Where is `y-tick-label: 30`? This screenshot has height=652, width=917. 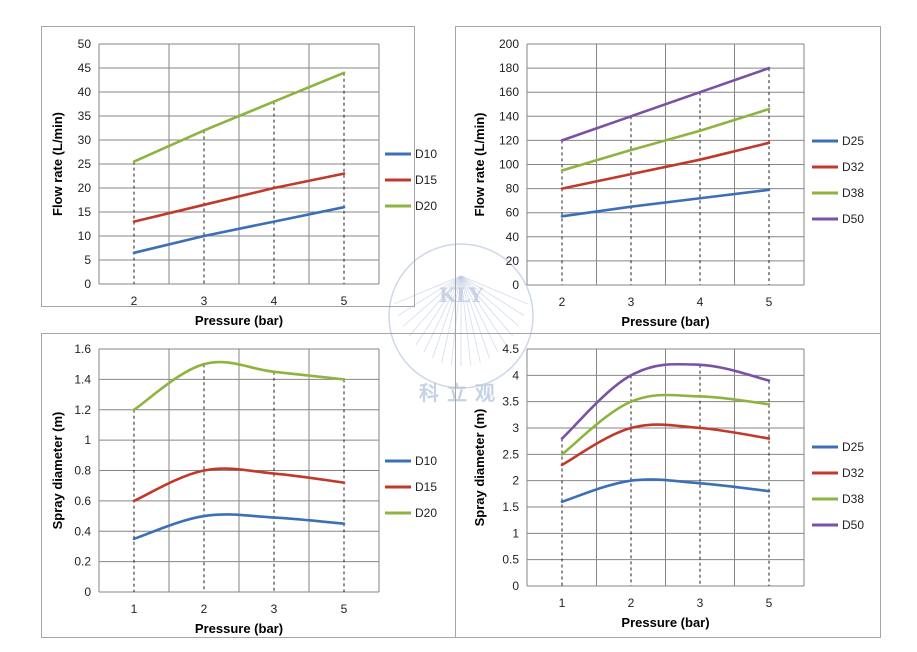 y-tick-label: 30 is located at coordinates (85, 140).